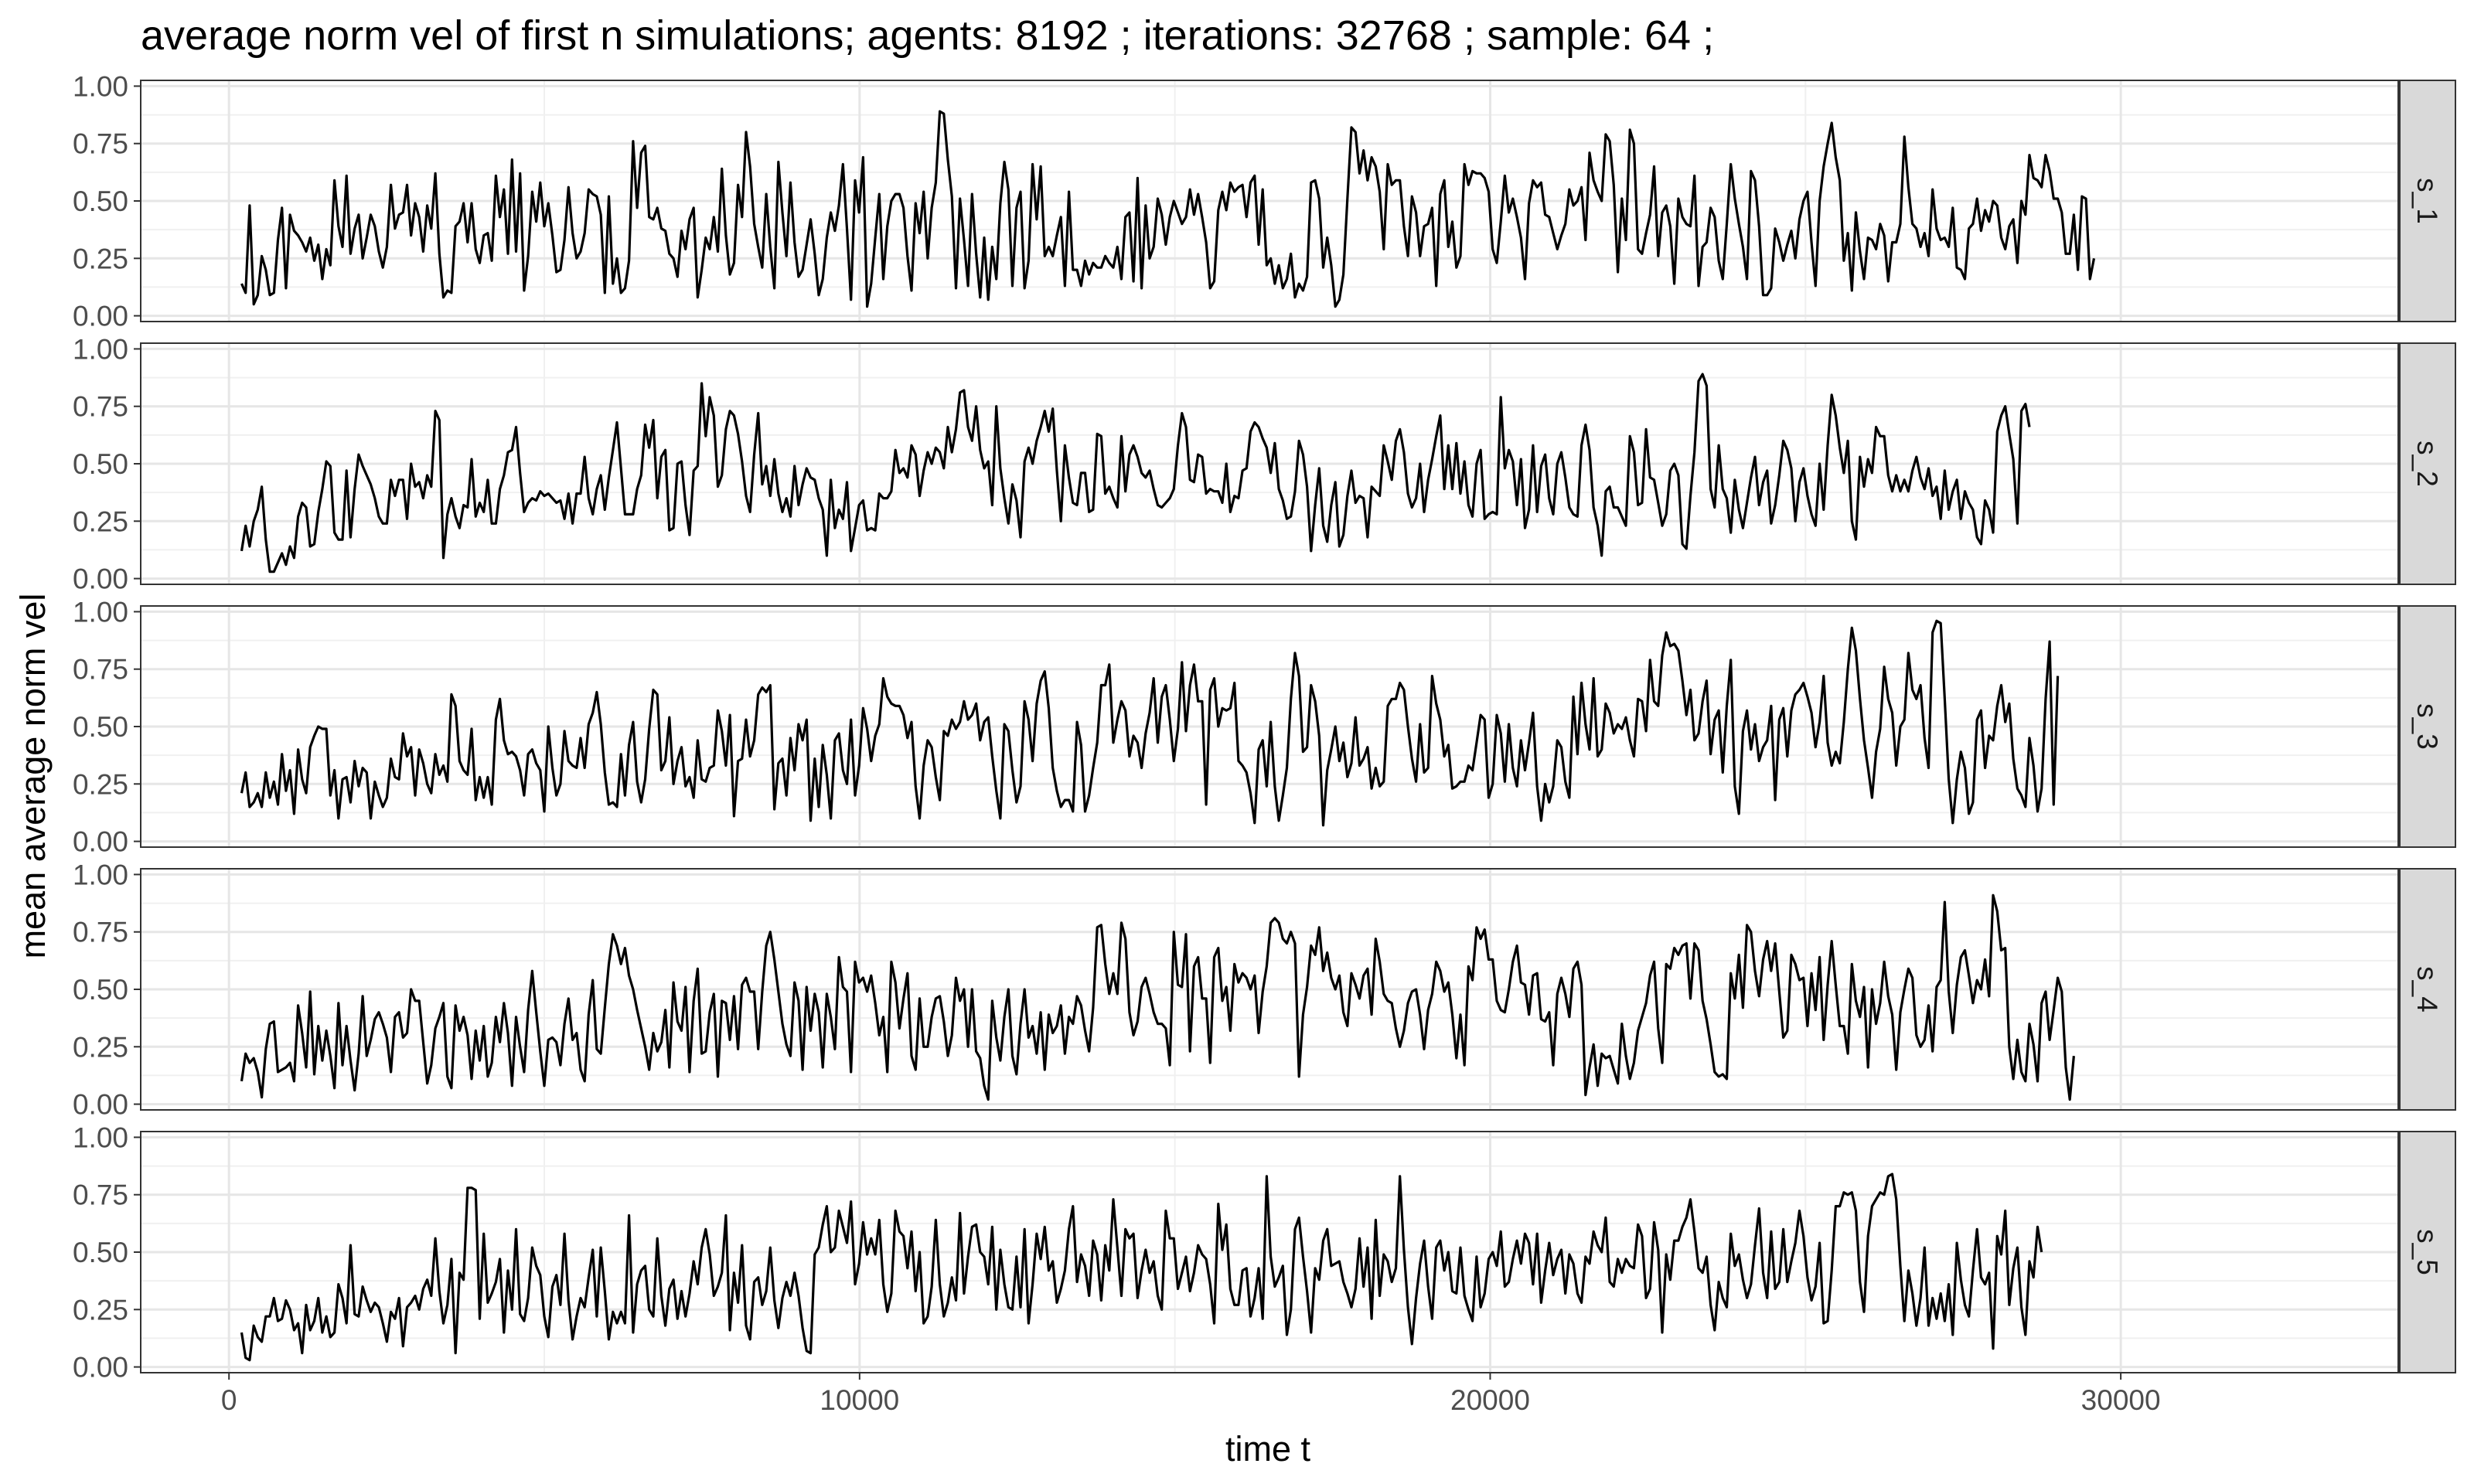 The image size is (2474, 1484). I want to click on facet-strip-label: s_3, so click(2427, 726).